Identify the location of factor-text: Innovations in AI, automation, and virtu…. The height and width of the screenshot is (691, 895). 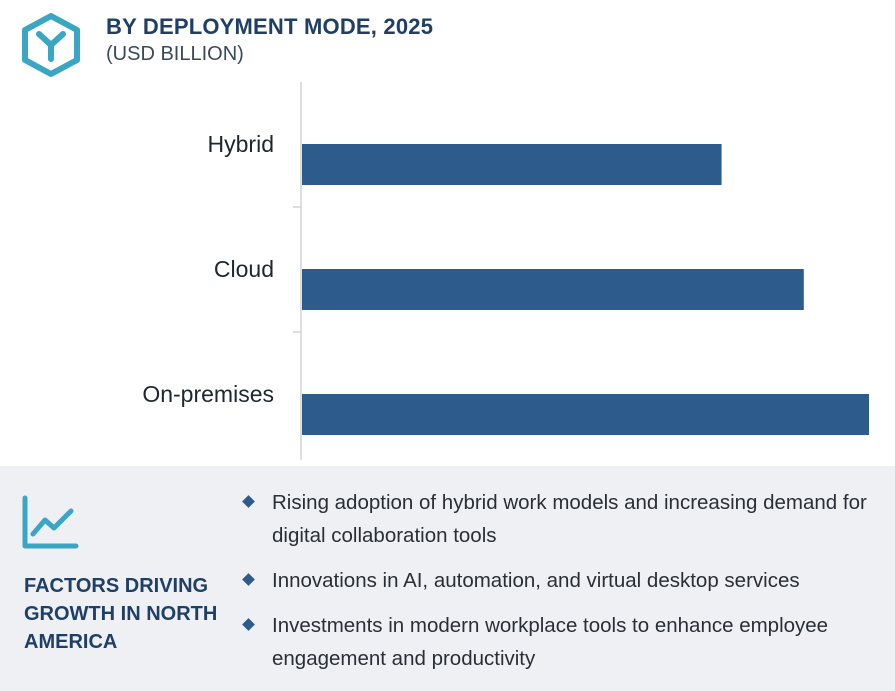
(536, 580).